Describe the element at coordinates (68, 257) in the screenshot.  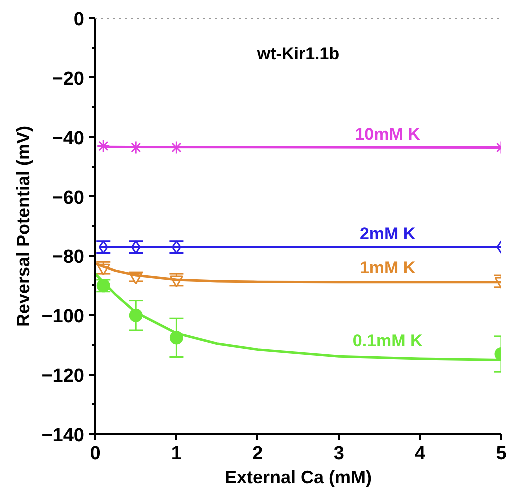
I see `y-tick-label: −80` at that location.